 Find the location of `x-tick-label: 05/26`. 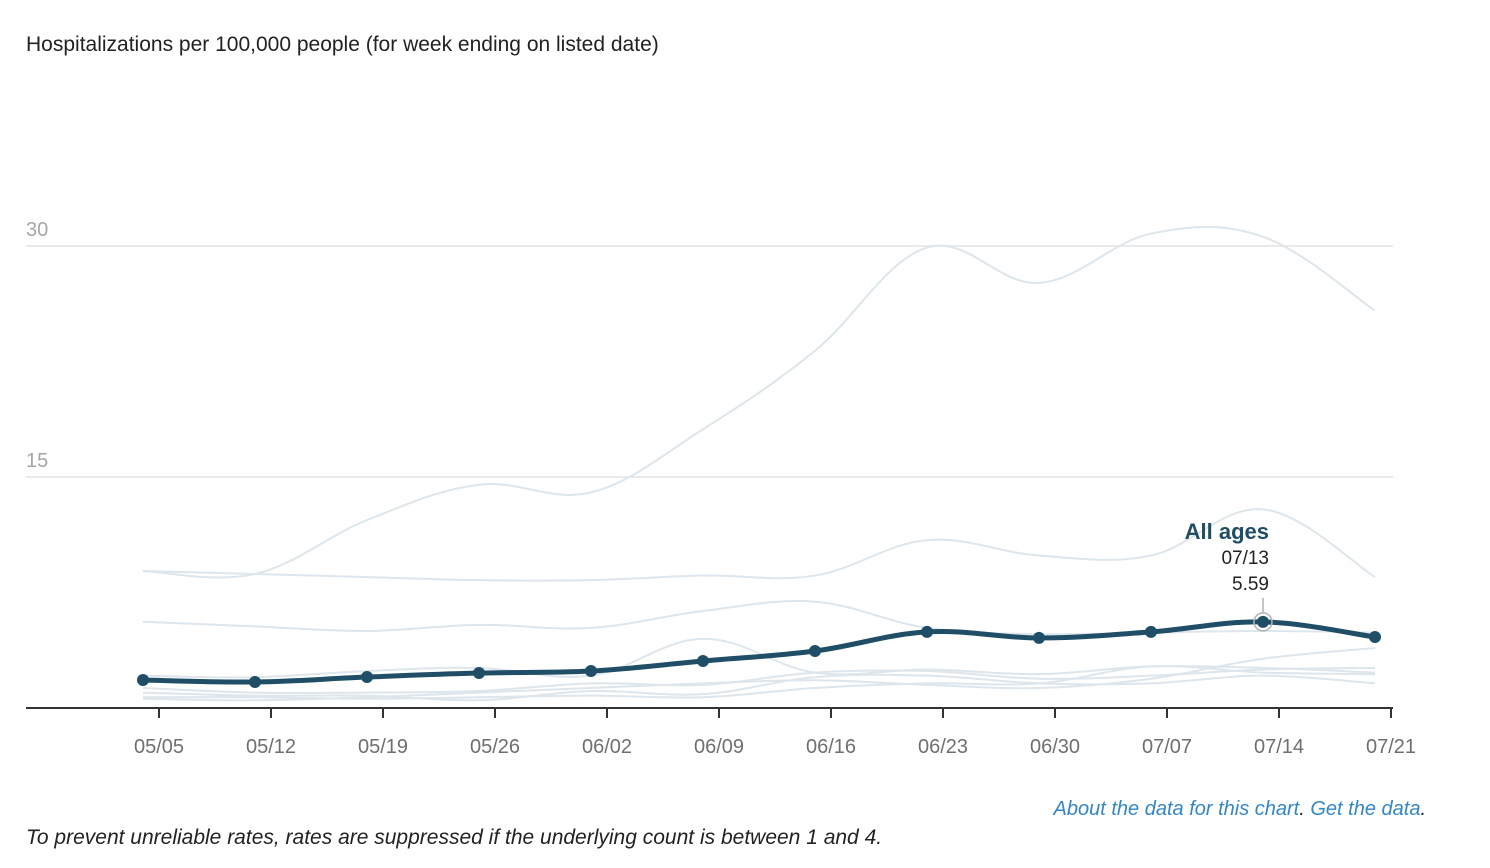

x-tick-label: 05/26 is located at coordinates (495, 747).